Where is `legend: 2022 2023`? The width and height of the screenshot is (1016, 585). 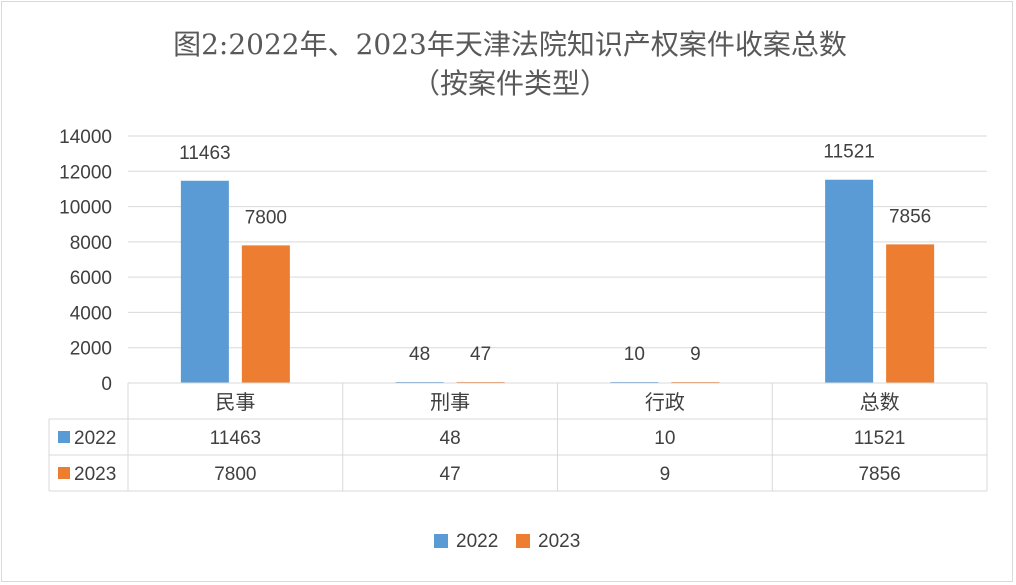 legend: 2022 2023 is located at coordinates (507, 541).